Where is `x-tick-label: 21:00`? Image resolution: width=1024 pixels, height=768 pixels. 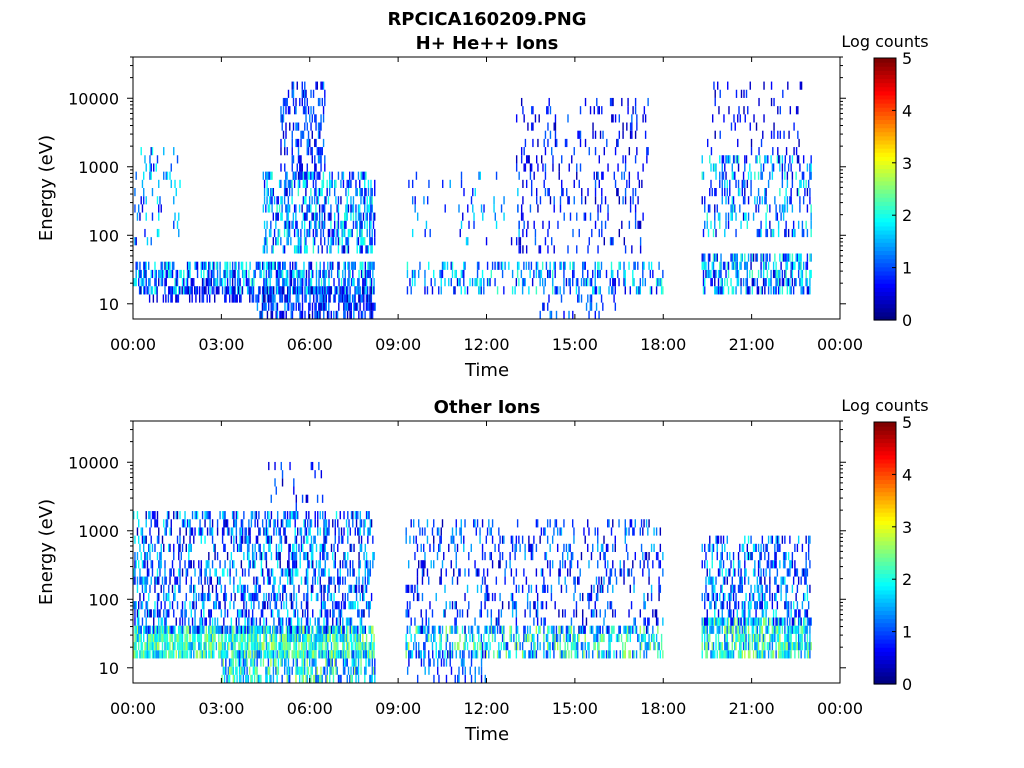 x-tick-label: 21:00 is located at coordinates (752, 344).